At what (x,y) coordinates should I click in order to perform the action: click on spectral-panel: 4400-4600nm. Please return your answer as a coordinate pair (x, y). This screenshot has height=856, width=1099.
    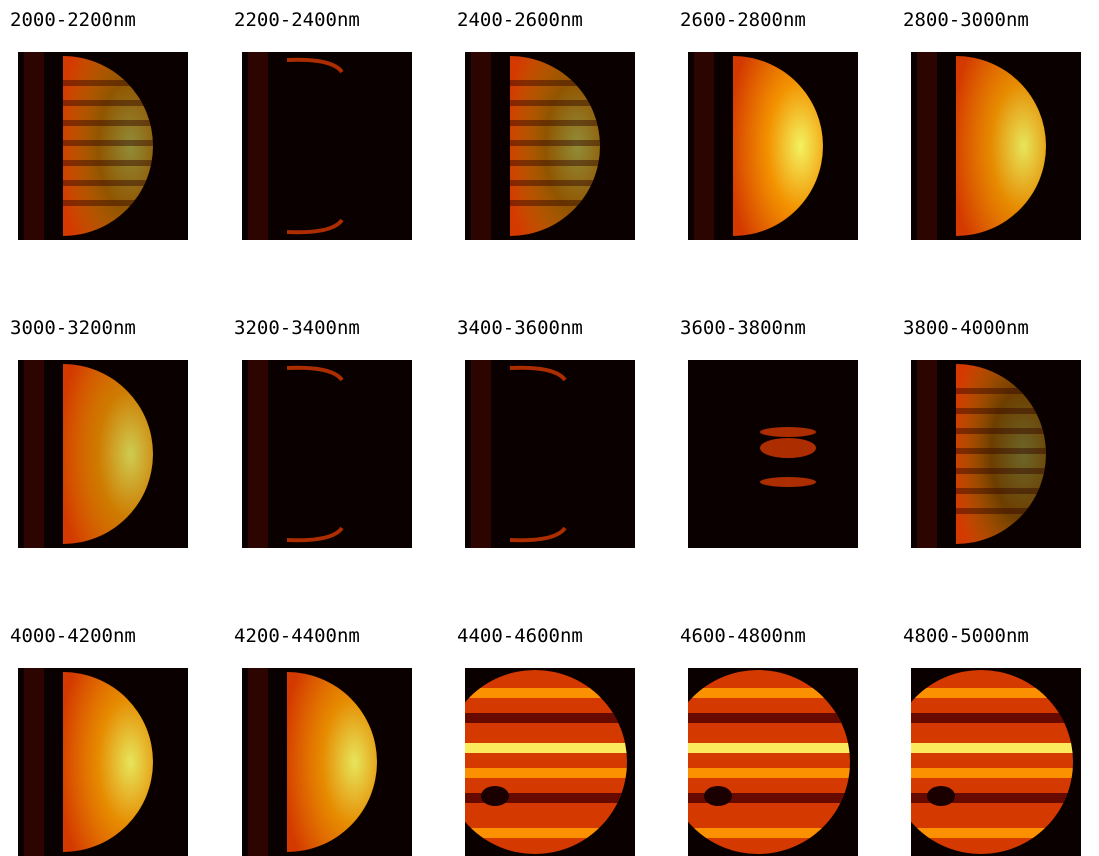
    Looking at the image, I should click on (557, 740).